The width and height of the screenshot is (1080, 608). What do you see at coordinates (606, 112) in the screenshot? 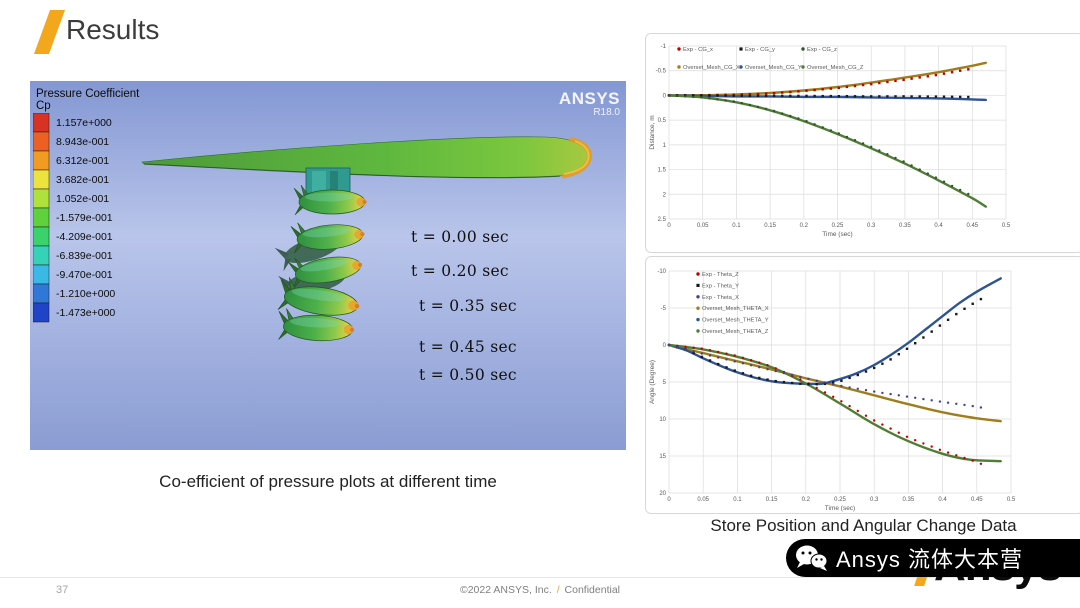
I see `viewport-ansys-version: R18.0` at bounding box center [606, 112].